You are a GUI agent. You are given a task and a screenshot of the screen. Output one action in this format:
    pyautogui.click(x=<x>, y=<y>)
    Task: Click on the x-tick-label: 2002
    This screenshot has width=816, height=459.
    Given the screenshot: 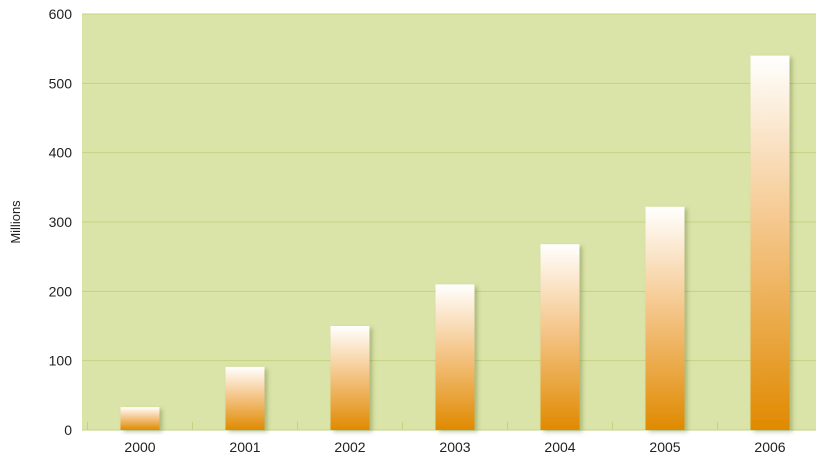 What is the action you would take?
    pyautogui.click(x=349, y=447)
    